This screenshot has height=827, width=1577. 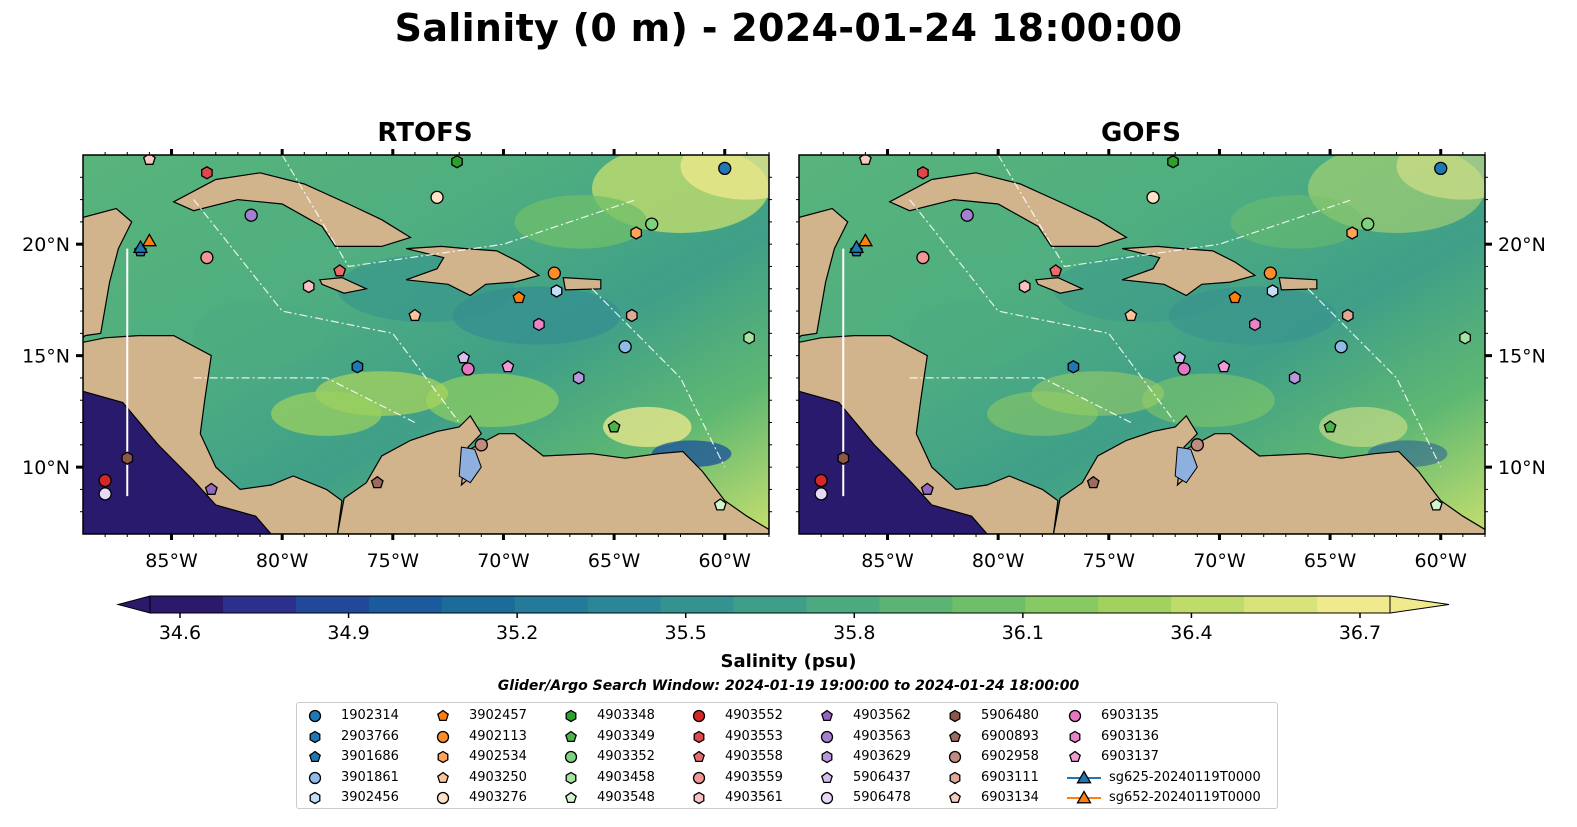 What do you see at coordinates (370, 777) in the screenshot?
I see `legend-label: 3901861` at bounding box center [370, 777].